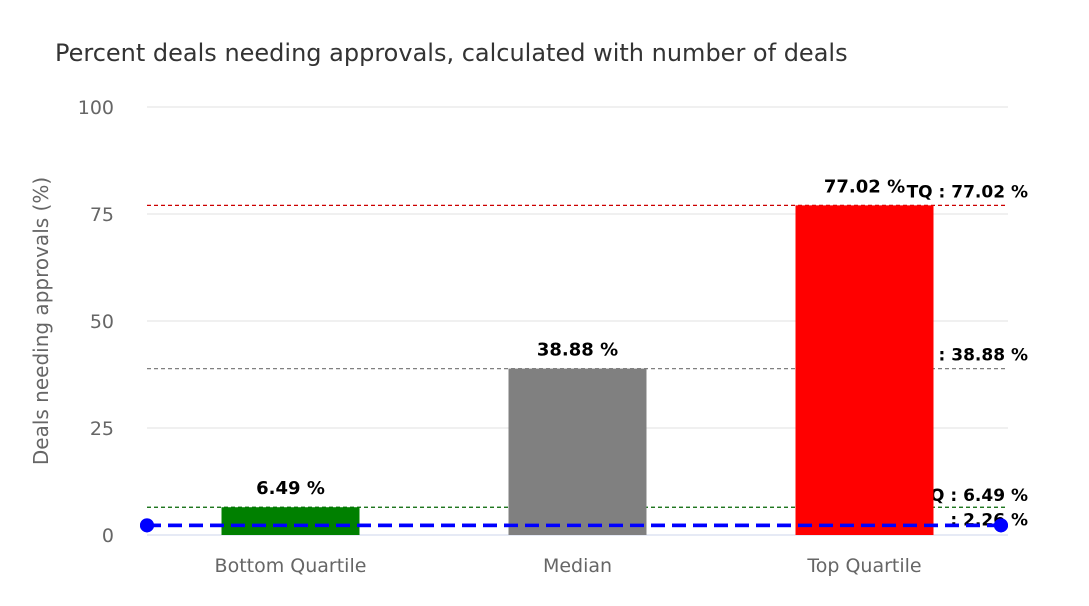 This screenshot has height=606, width=1089. Describe the element at coordinates (972, 496) in the screenshot. I see `reference-label: BQ : 6.49 %` at that location.